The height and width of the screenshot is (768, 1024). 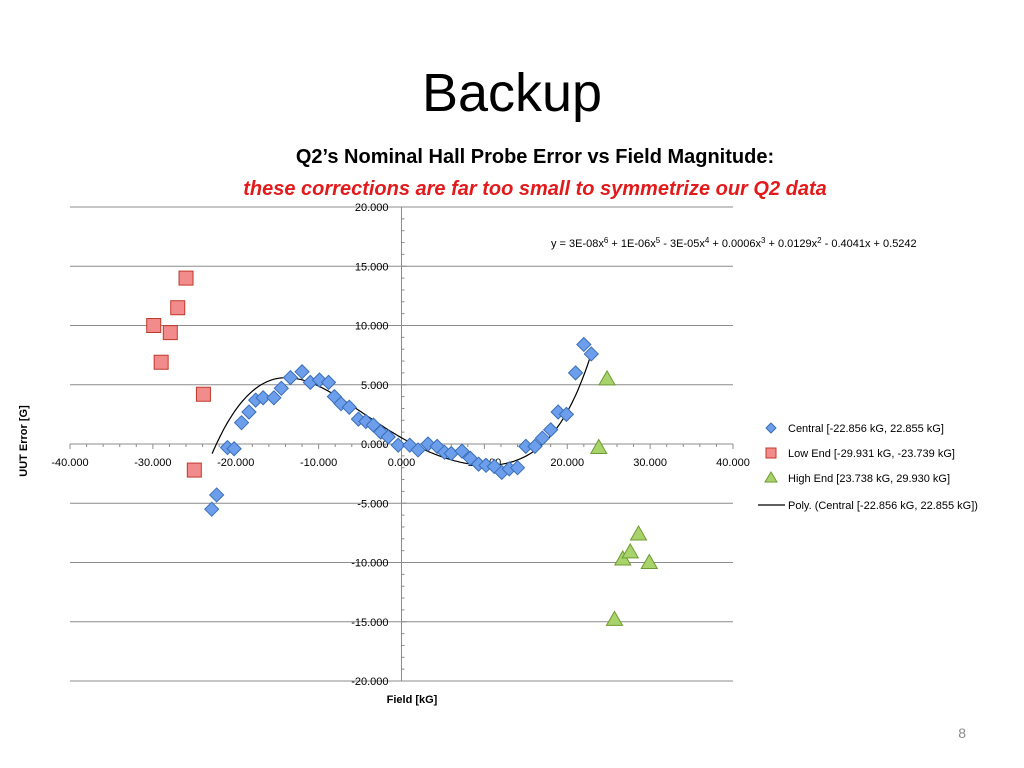 What do you see at coordinates (24, 441) in the screenshot?
I see `y-axis-title: UUT Error [G]` at bounding box center [24, 441].